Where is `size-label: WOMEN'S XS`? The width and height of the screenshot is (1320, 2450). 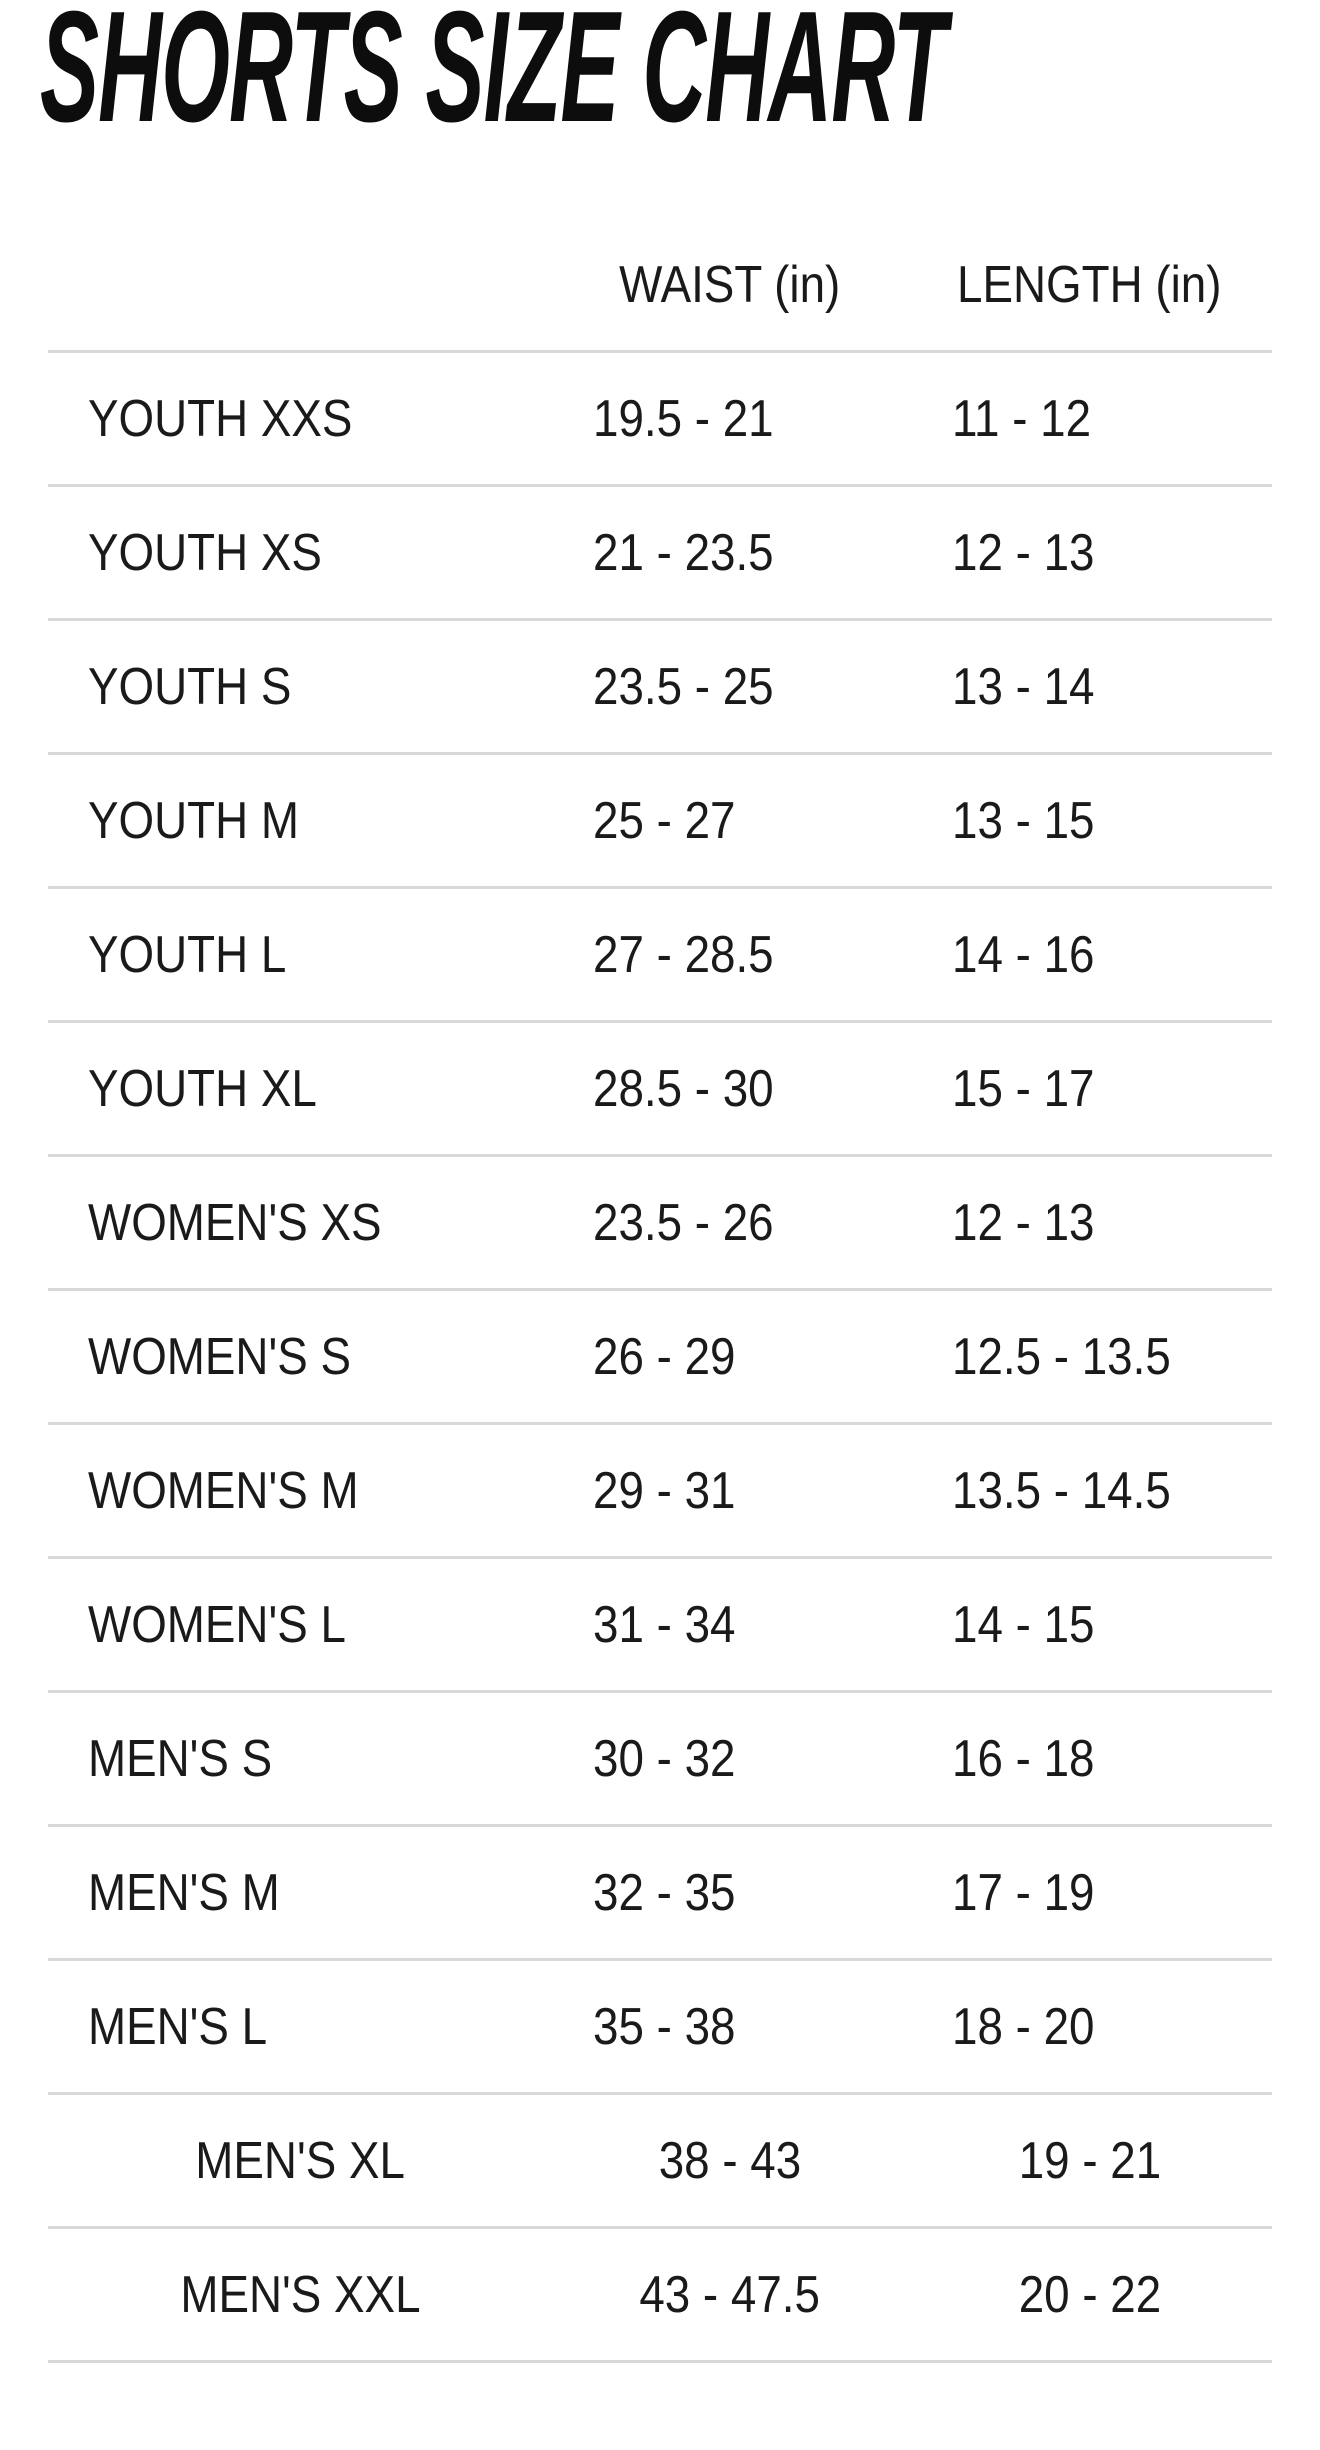
size-label: WOMEN'S XS is located at coordinates (235, 1222).